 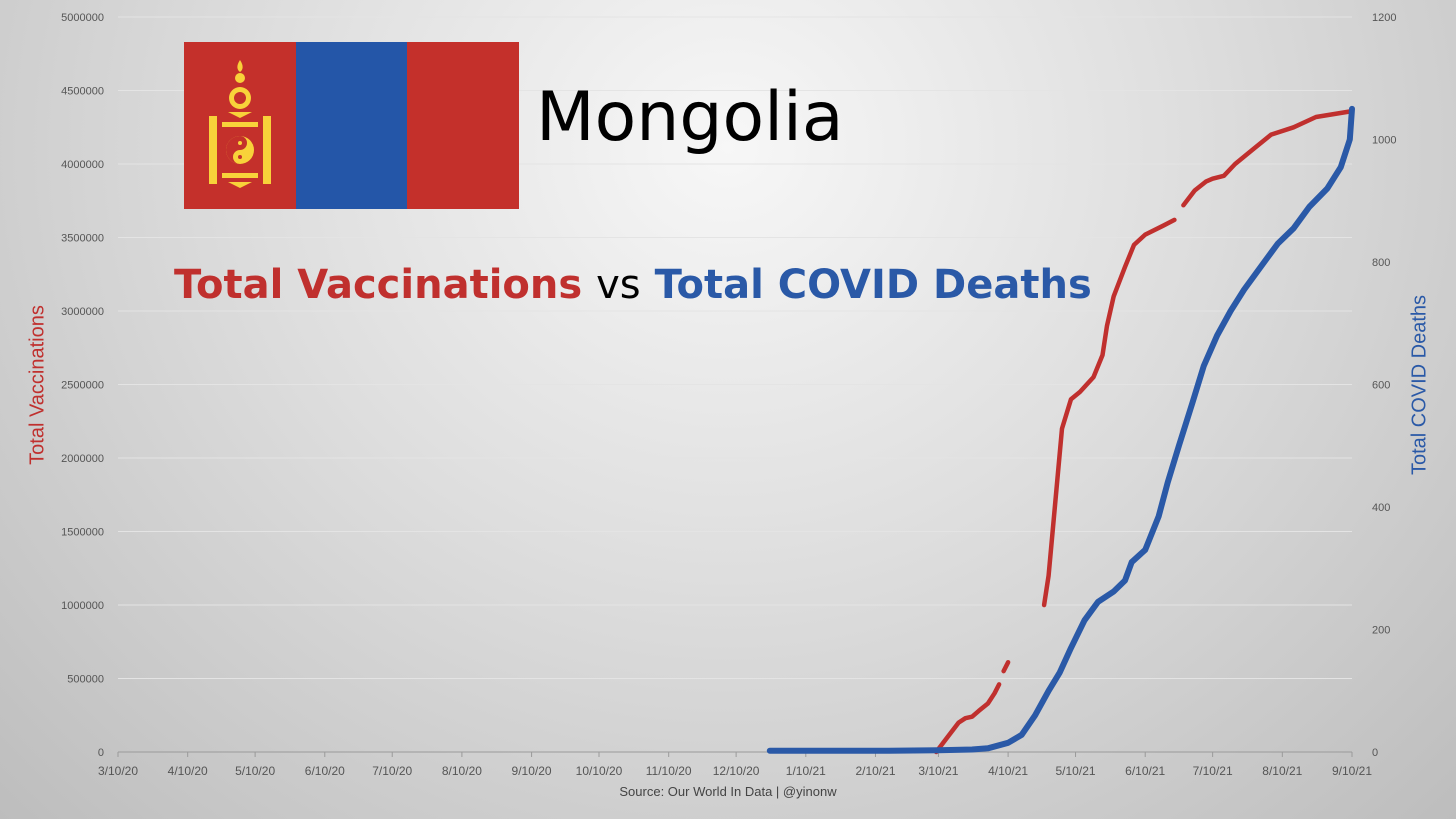 I want to click on left-y-tick-label: 3500000, so click(x=82, y=239).